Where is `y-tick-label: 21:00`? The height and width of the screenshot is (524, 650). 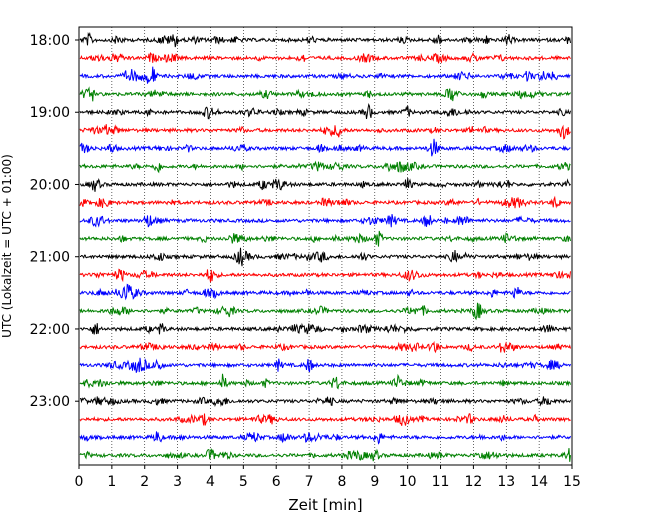
y-tick-label: 21:00 is located at coordinates (50, 258).